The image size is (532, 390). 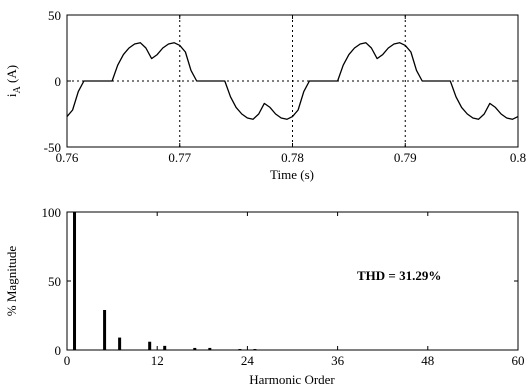 I want to click on spectrum-y-tick-label: 0, so click(x=58, y=350).